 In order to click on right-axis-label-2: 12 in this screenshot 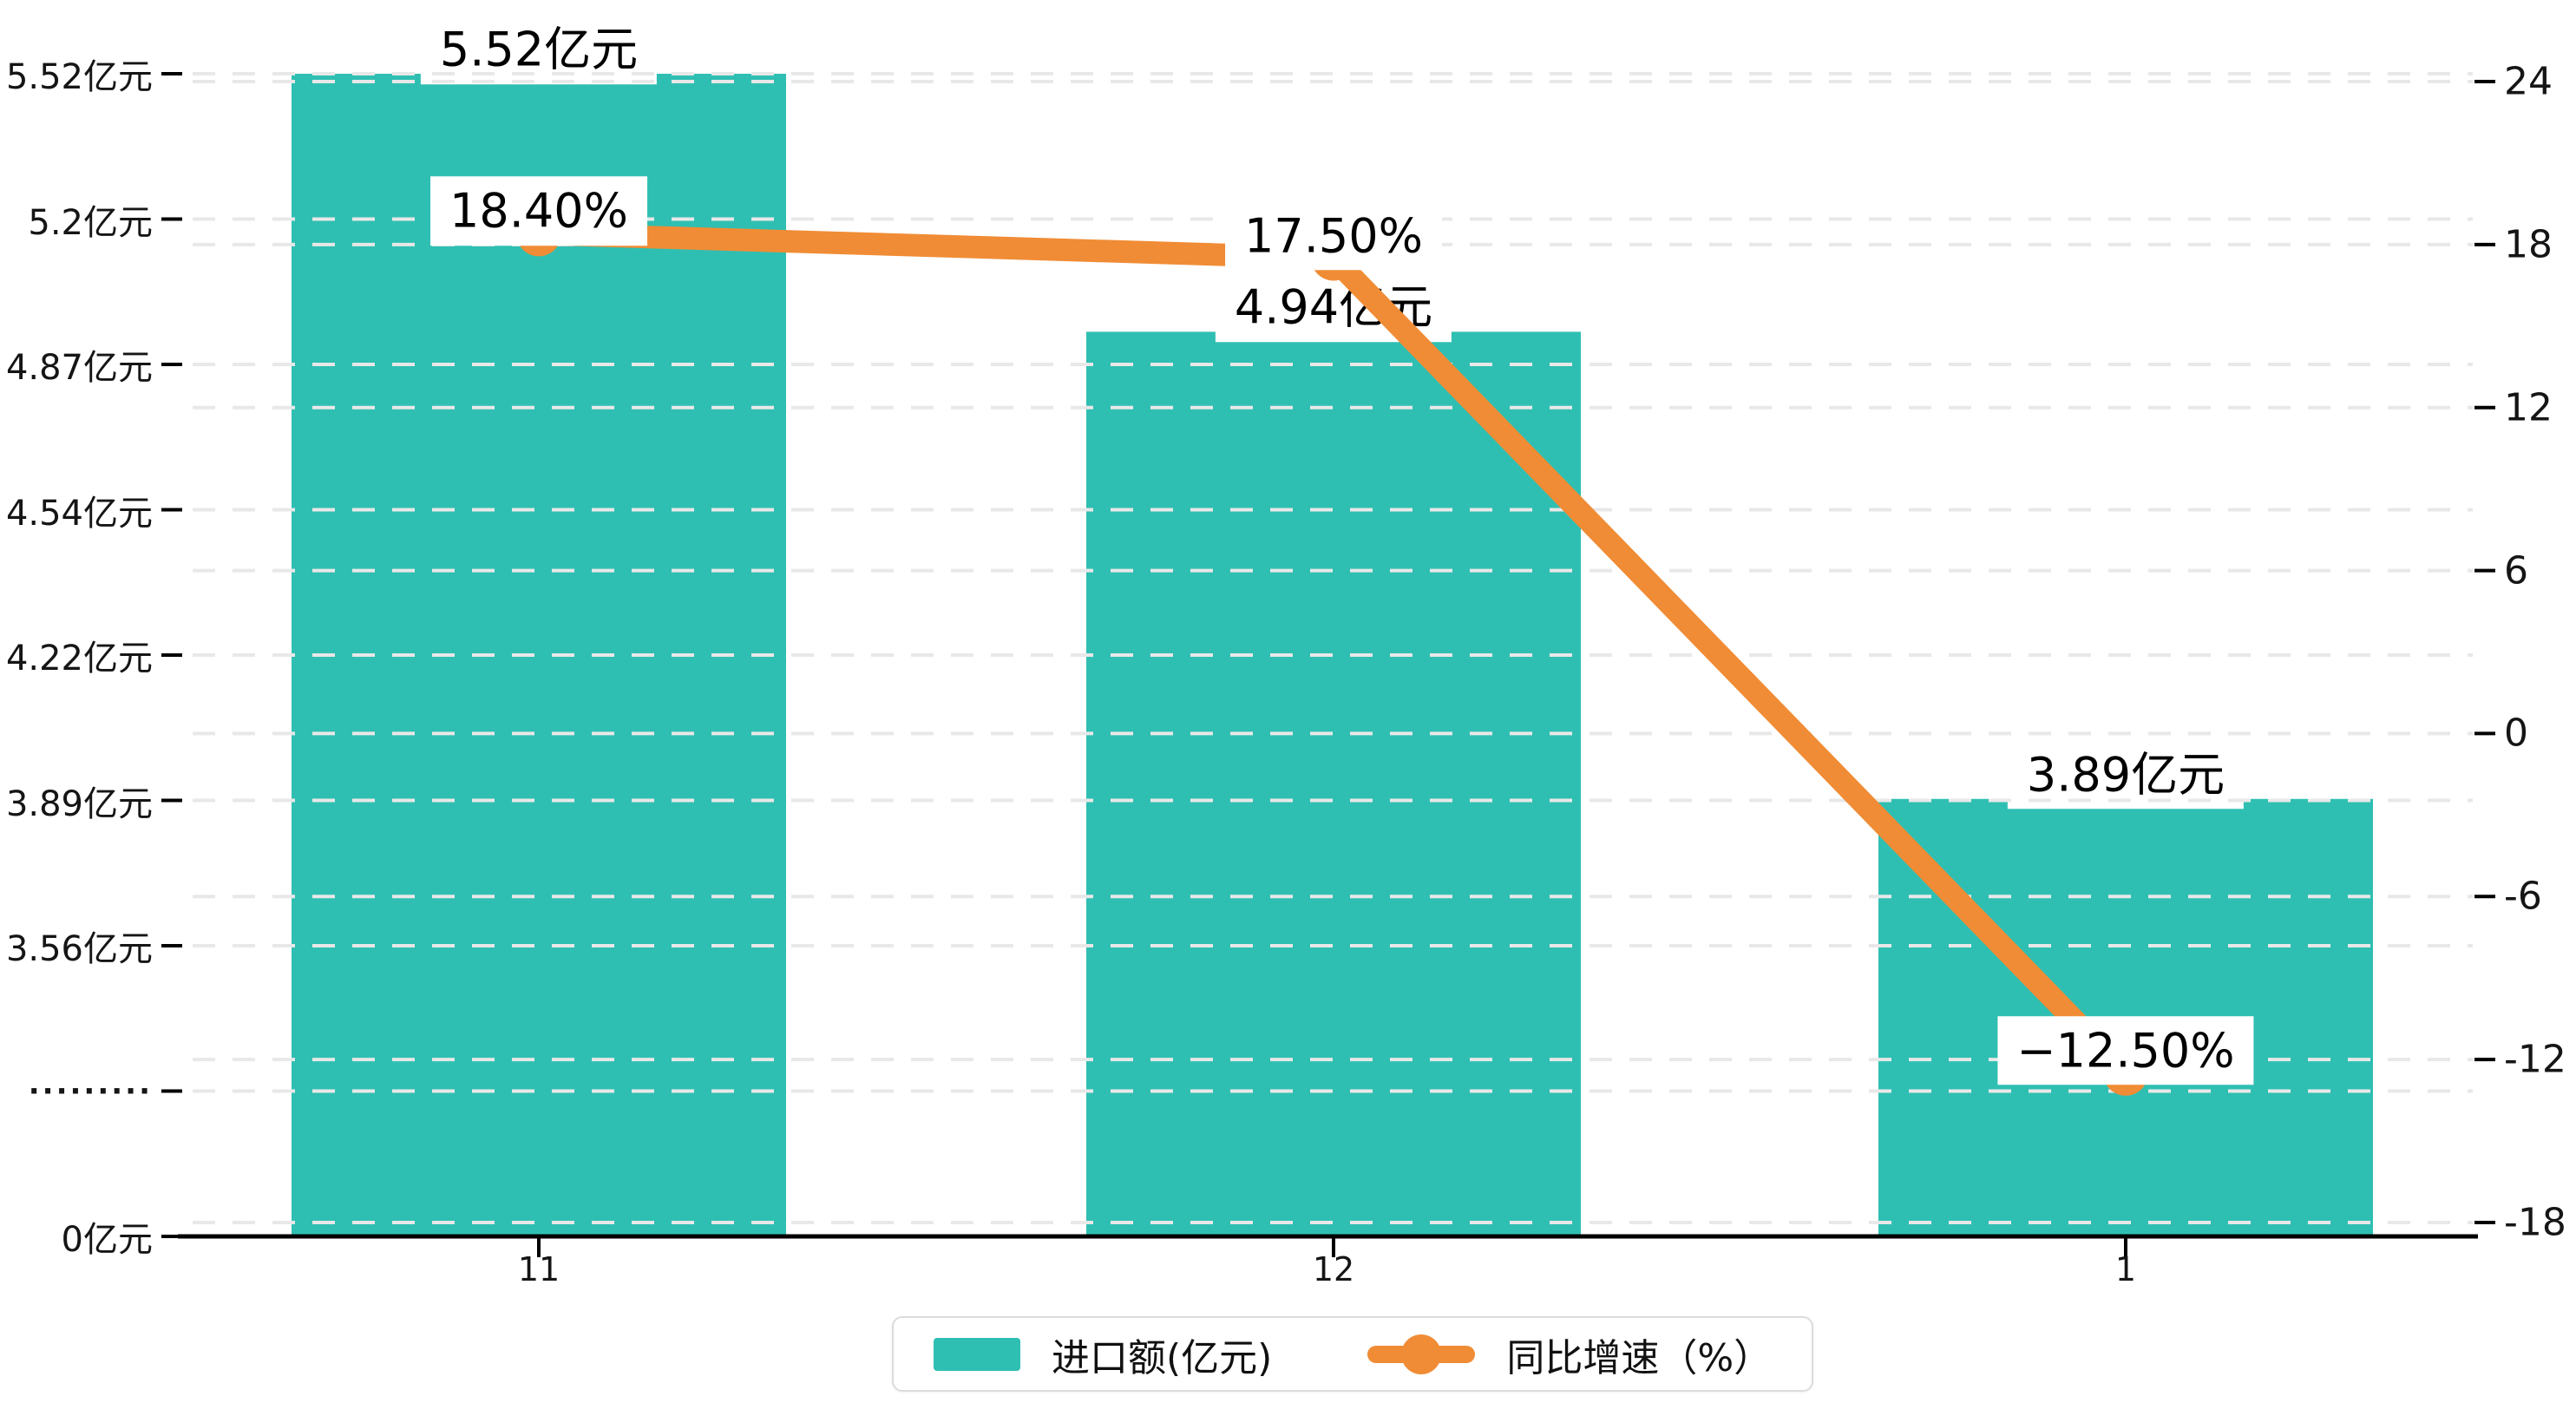, I will do `click(2528, 407)`.